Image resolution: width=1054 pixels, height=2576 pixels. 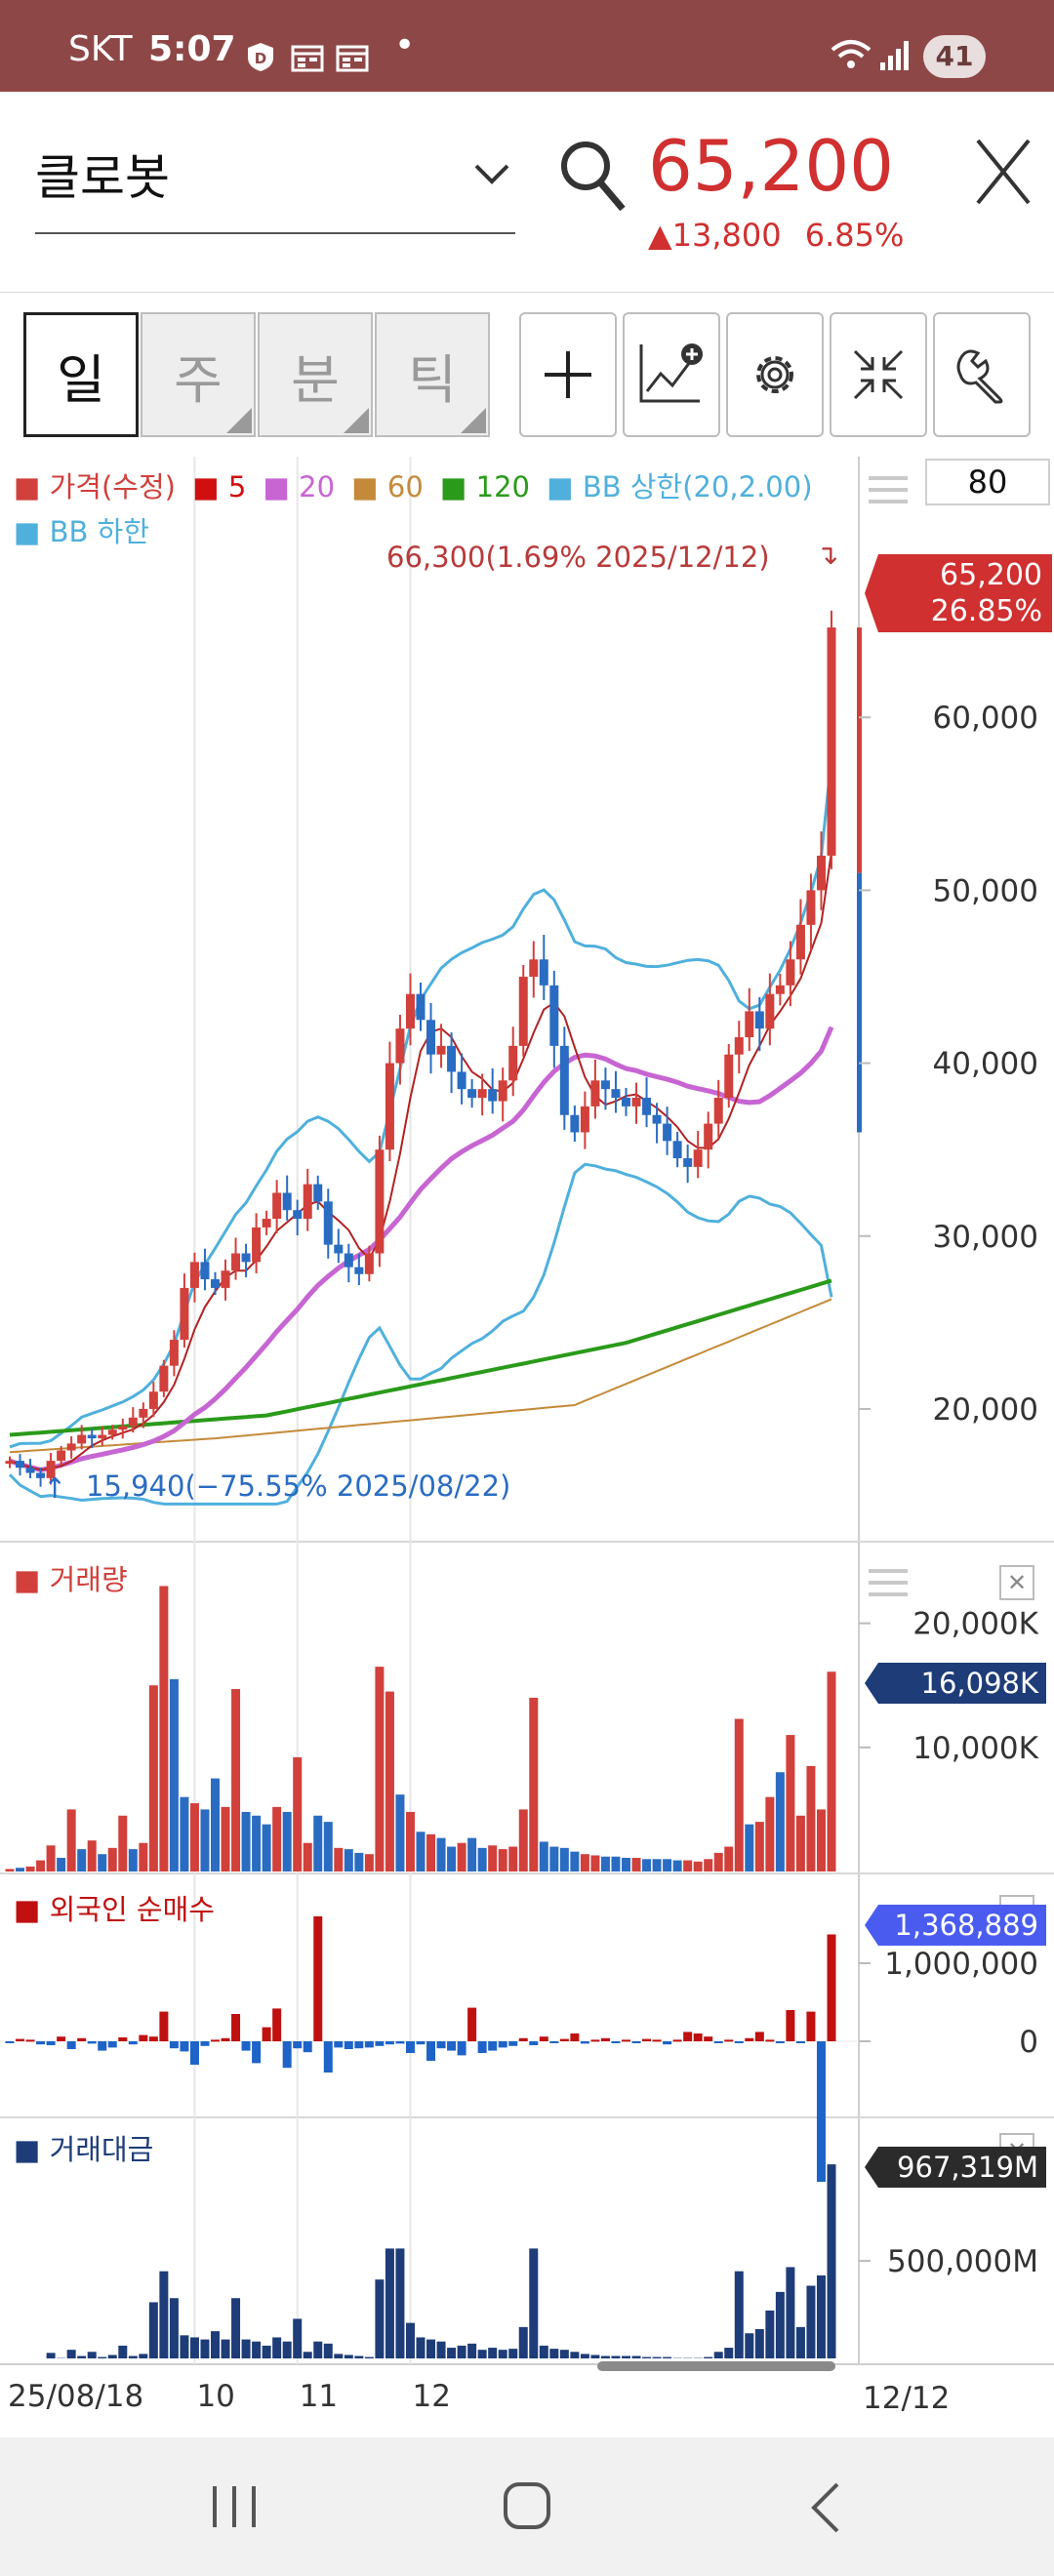 I want to click on stock-name: 클로봇, so click(x=103, y=177).